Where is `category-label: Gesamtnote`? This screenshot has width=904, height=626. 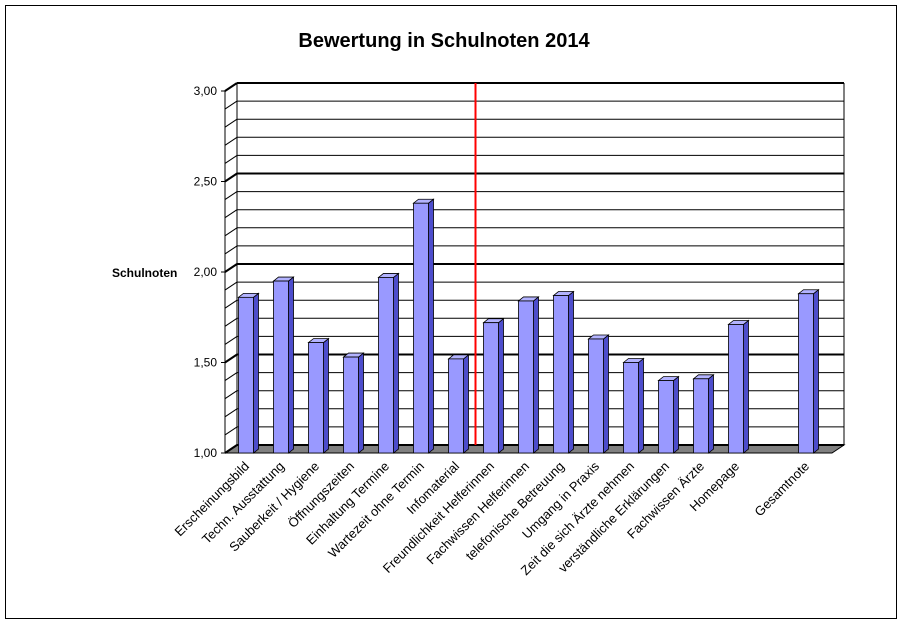
category-label: Gesamtnote is located at coordinates (781, 489).